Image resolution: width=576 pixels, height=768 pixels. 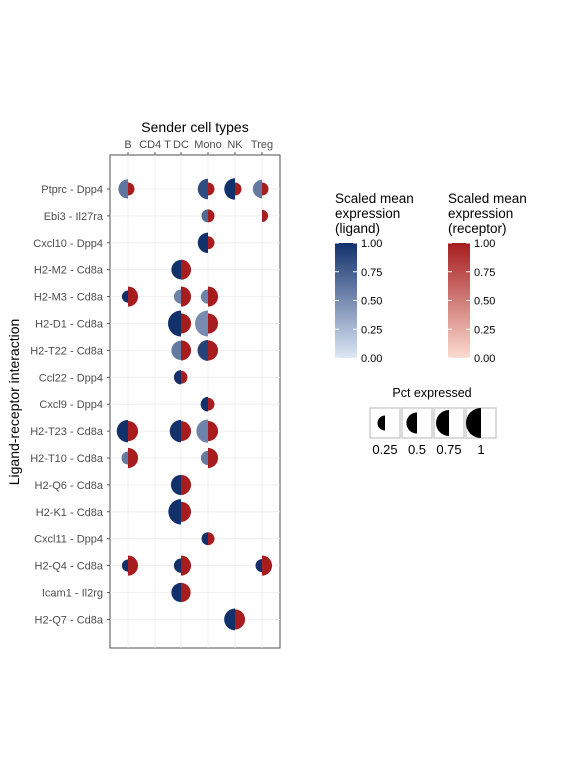 I want to click on size-key-label: 1, so click(x=480, y=449).